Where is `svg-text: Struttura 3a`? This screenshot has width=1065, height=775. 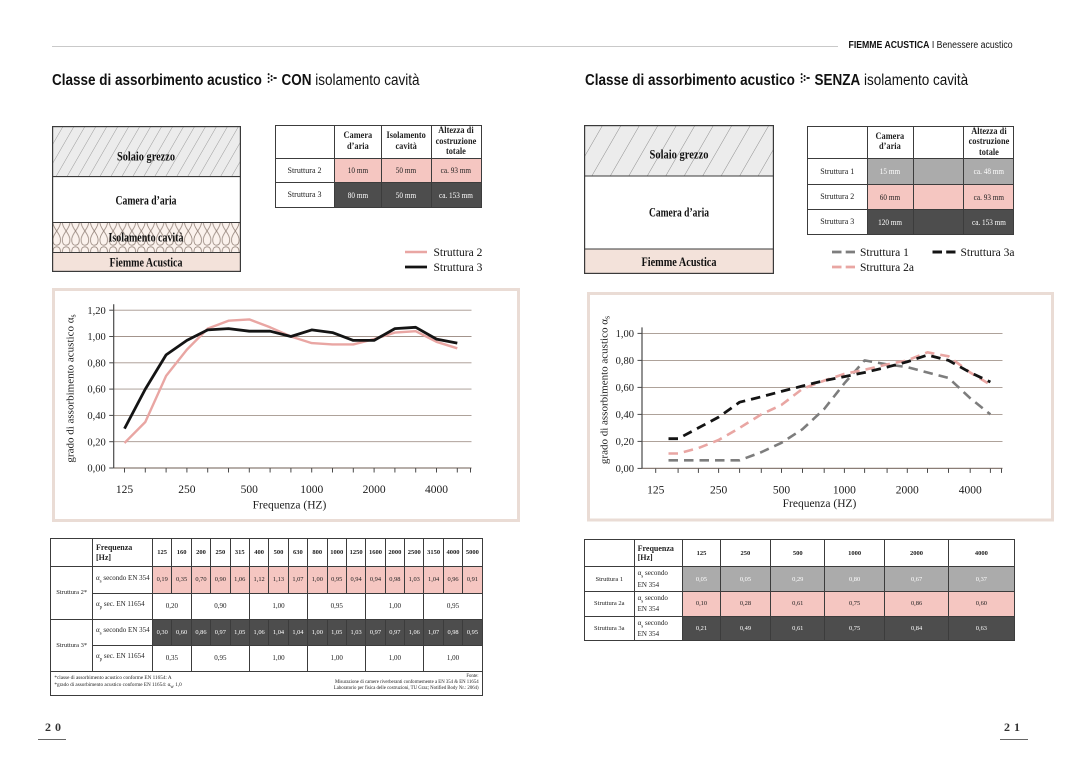
svg-text: Struttura 3a is located at coordinates (988, 253).